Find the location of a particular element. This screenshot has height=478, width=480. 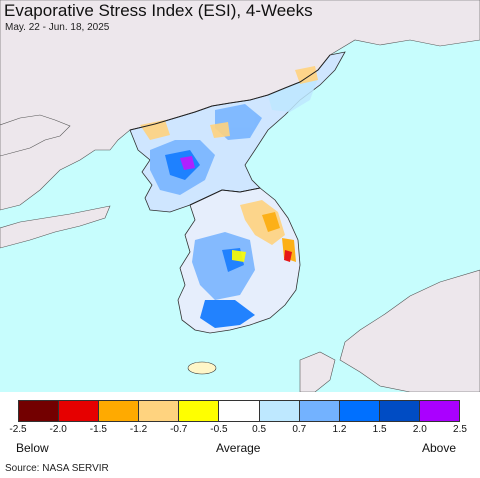

legend-below-label: Below is located at coordinates (32, 448).